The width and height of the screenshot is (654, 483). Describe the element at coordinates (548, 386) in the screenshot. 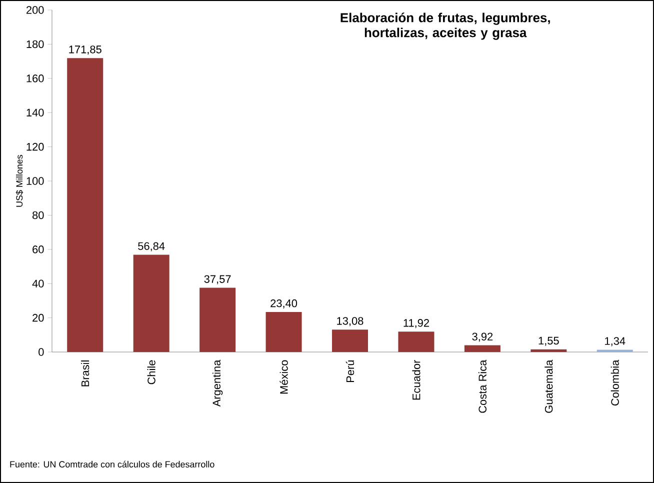

I see `x-tick-label: Guatemala` at that location.